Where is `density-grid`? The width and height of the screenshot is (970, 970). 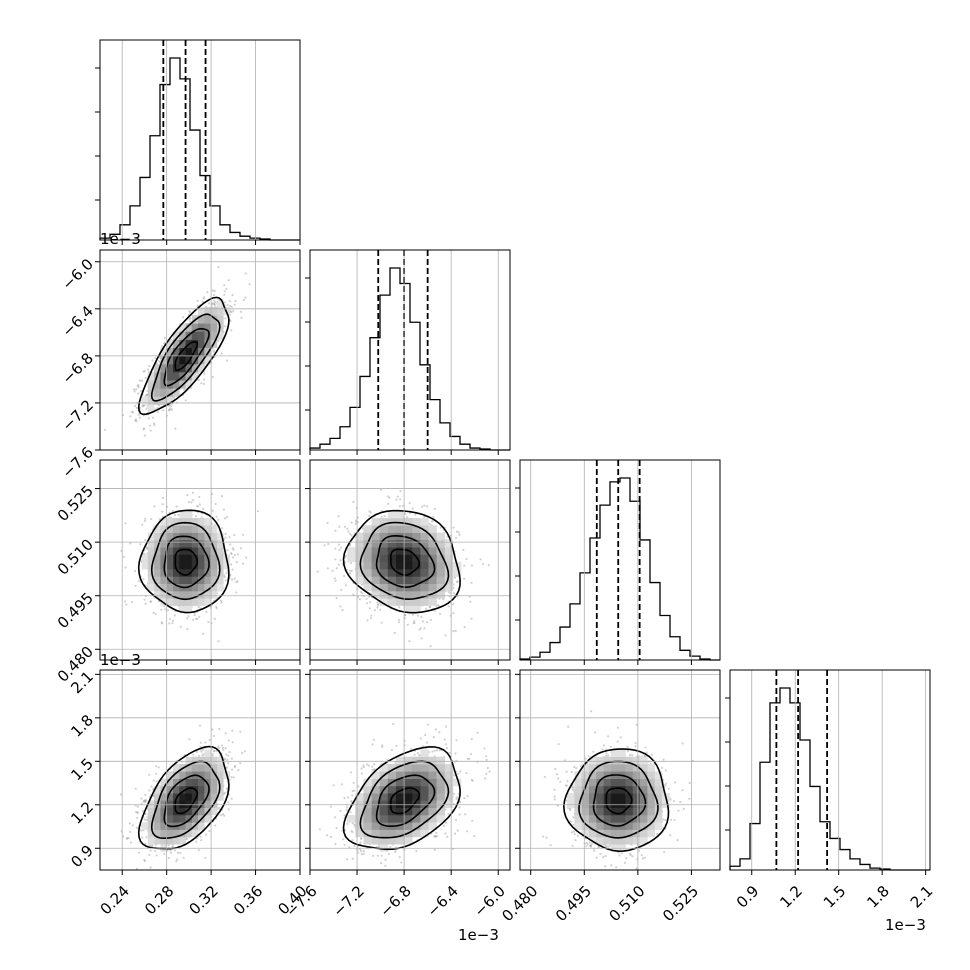
density-grid is located at coordinates (185, 562).